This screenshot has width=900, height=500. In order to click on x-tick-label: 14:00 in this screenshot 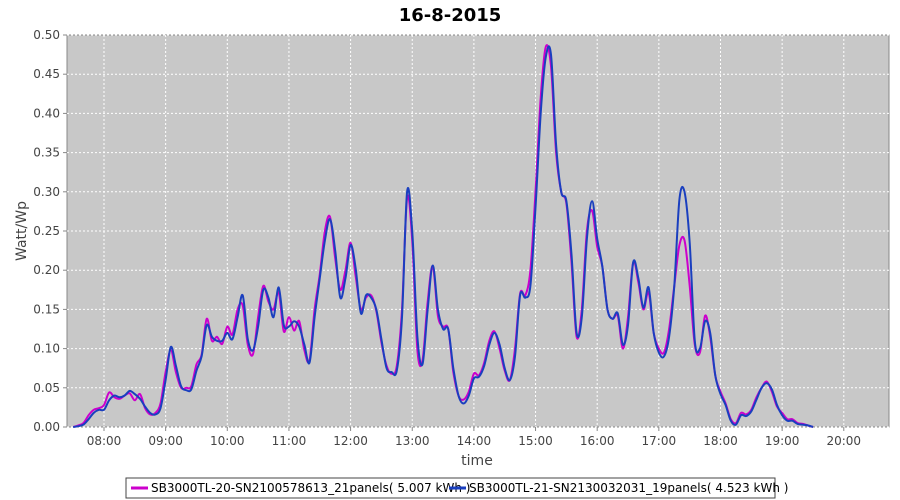, I will do `click(474, 441)`.